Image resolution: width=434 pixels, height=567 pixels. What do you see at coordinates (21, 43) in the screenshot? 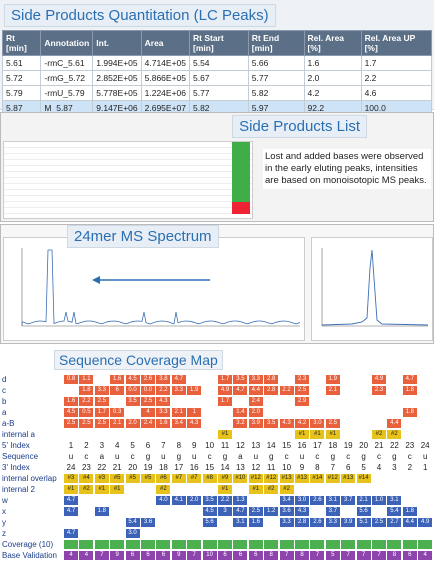
I see `column-header: Rt [min]` at bounding box center [21, 43].